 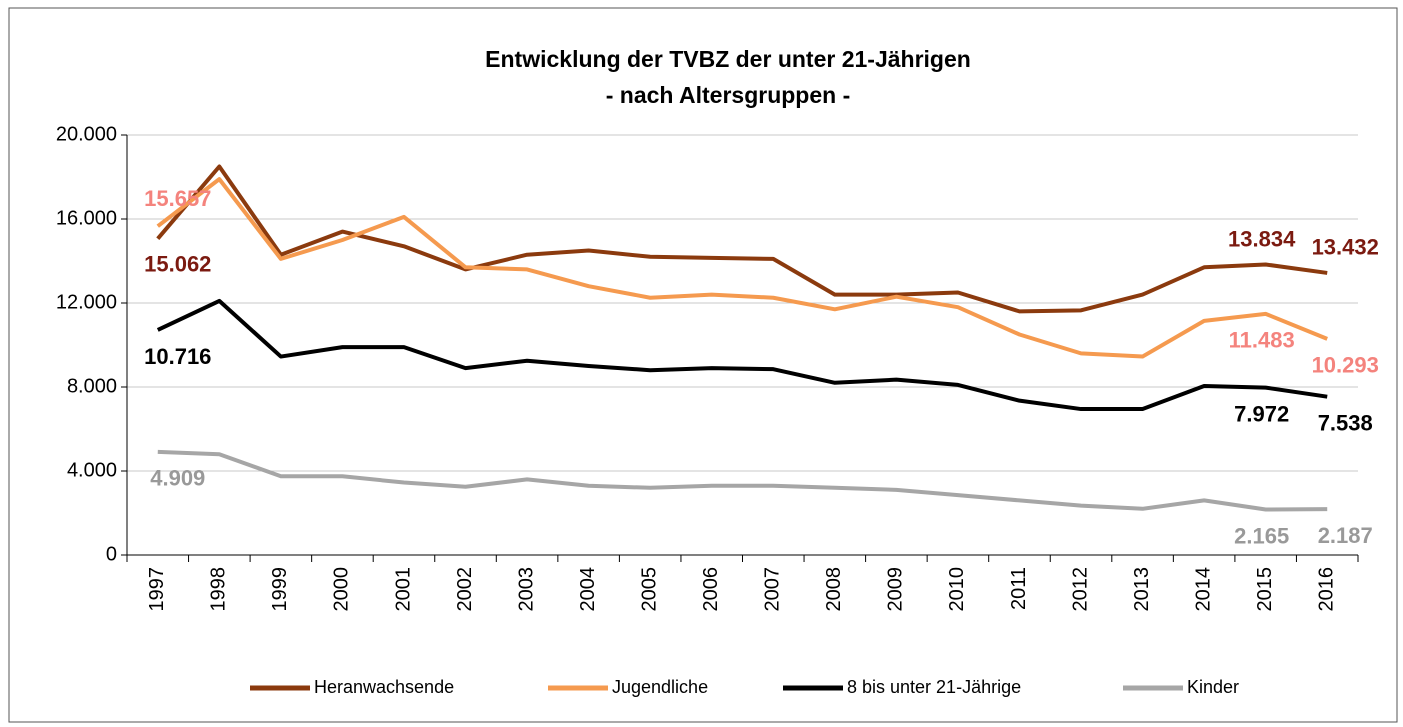 I want to click on data-label: 10.293, so click(x=1345, y=365).